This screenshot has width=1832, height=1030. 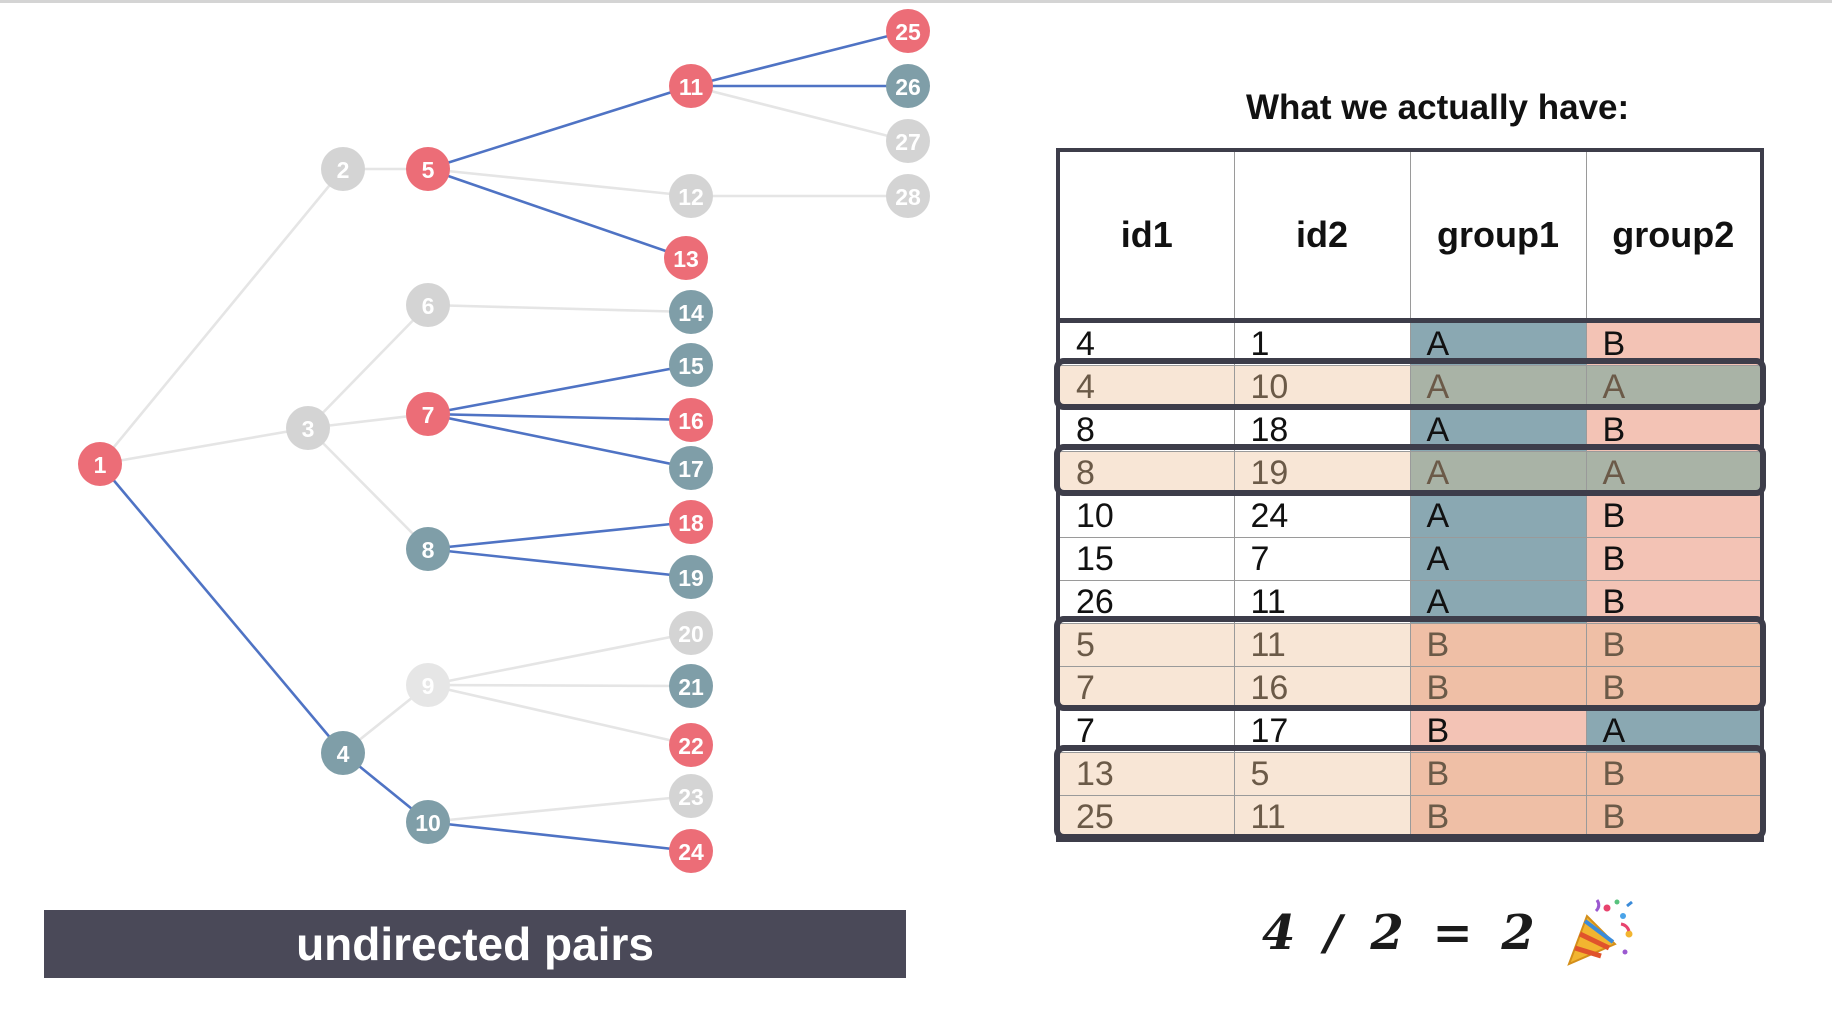 I want to click on table-row: 25 11 B B, so click(x=1410, y=818).